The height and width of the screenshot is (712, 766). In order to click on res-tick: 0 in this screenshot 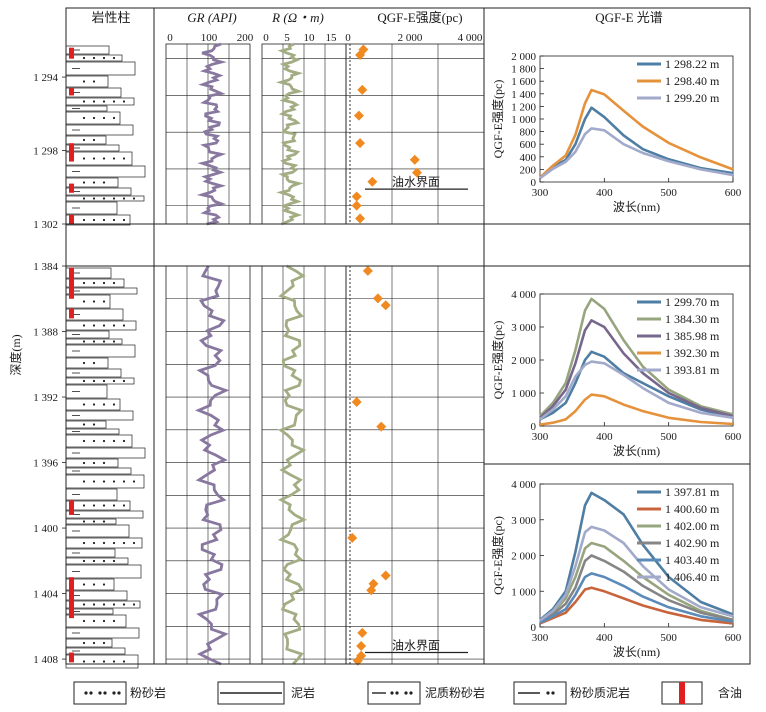, I will do `click(266, 38)`.